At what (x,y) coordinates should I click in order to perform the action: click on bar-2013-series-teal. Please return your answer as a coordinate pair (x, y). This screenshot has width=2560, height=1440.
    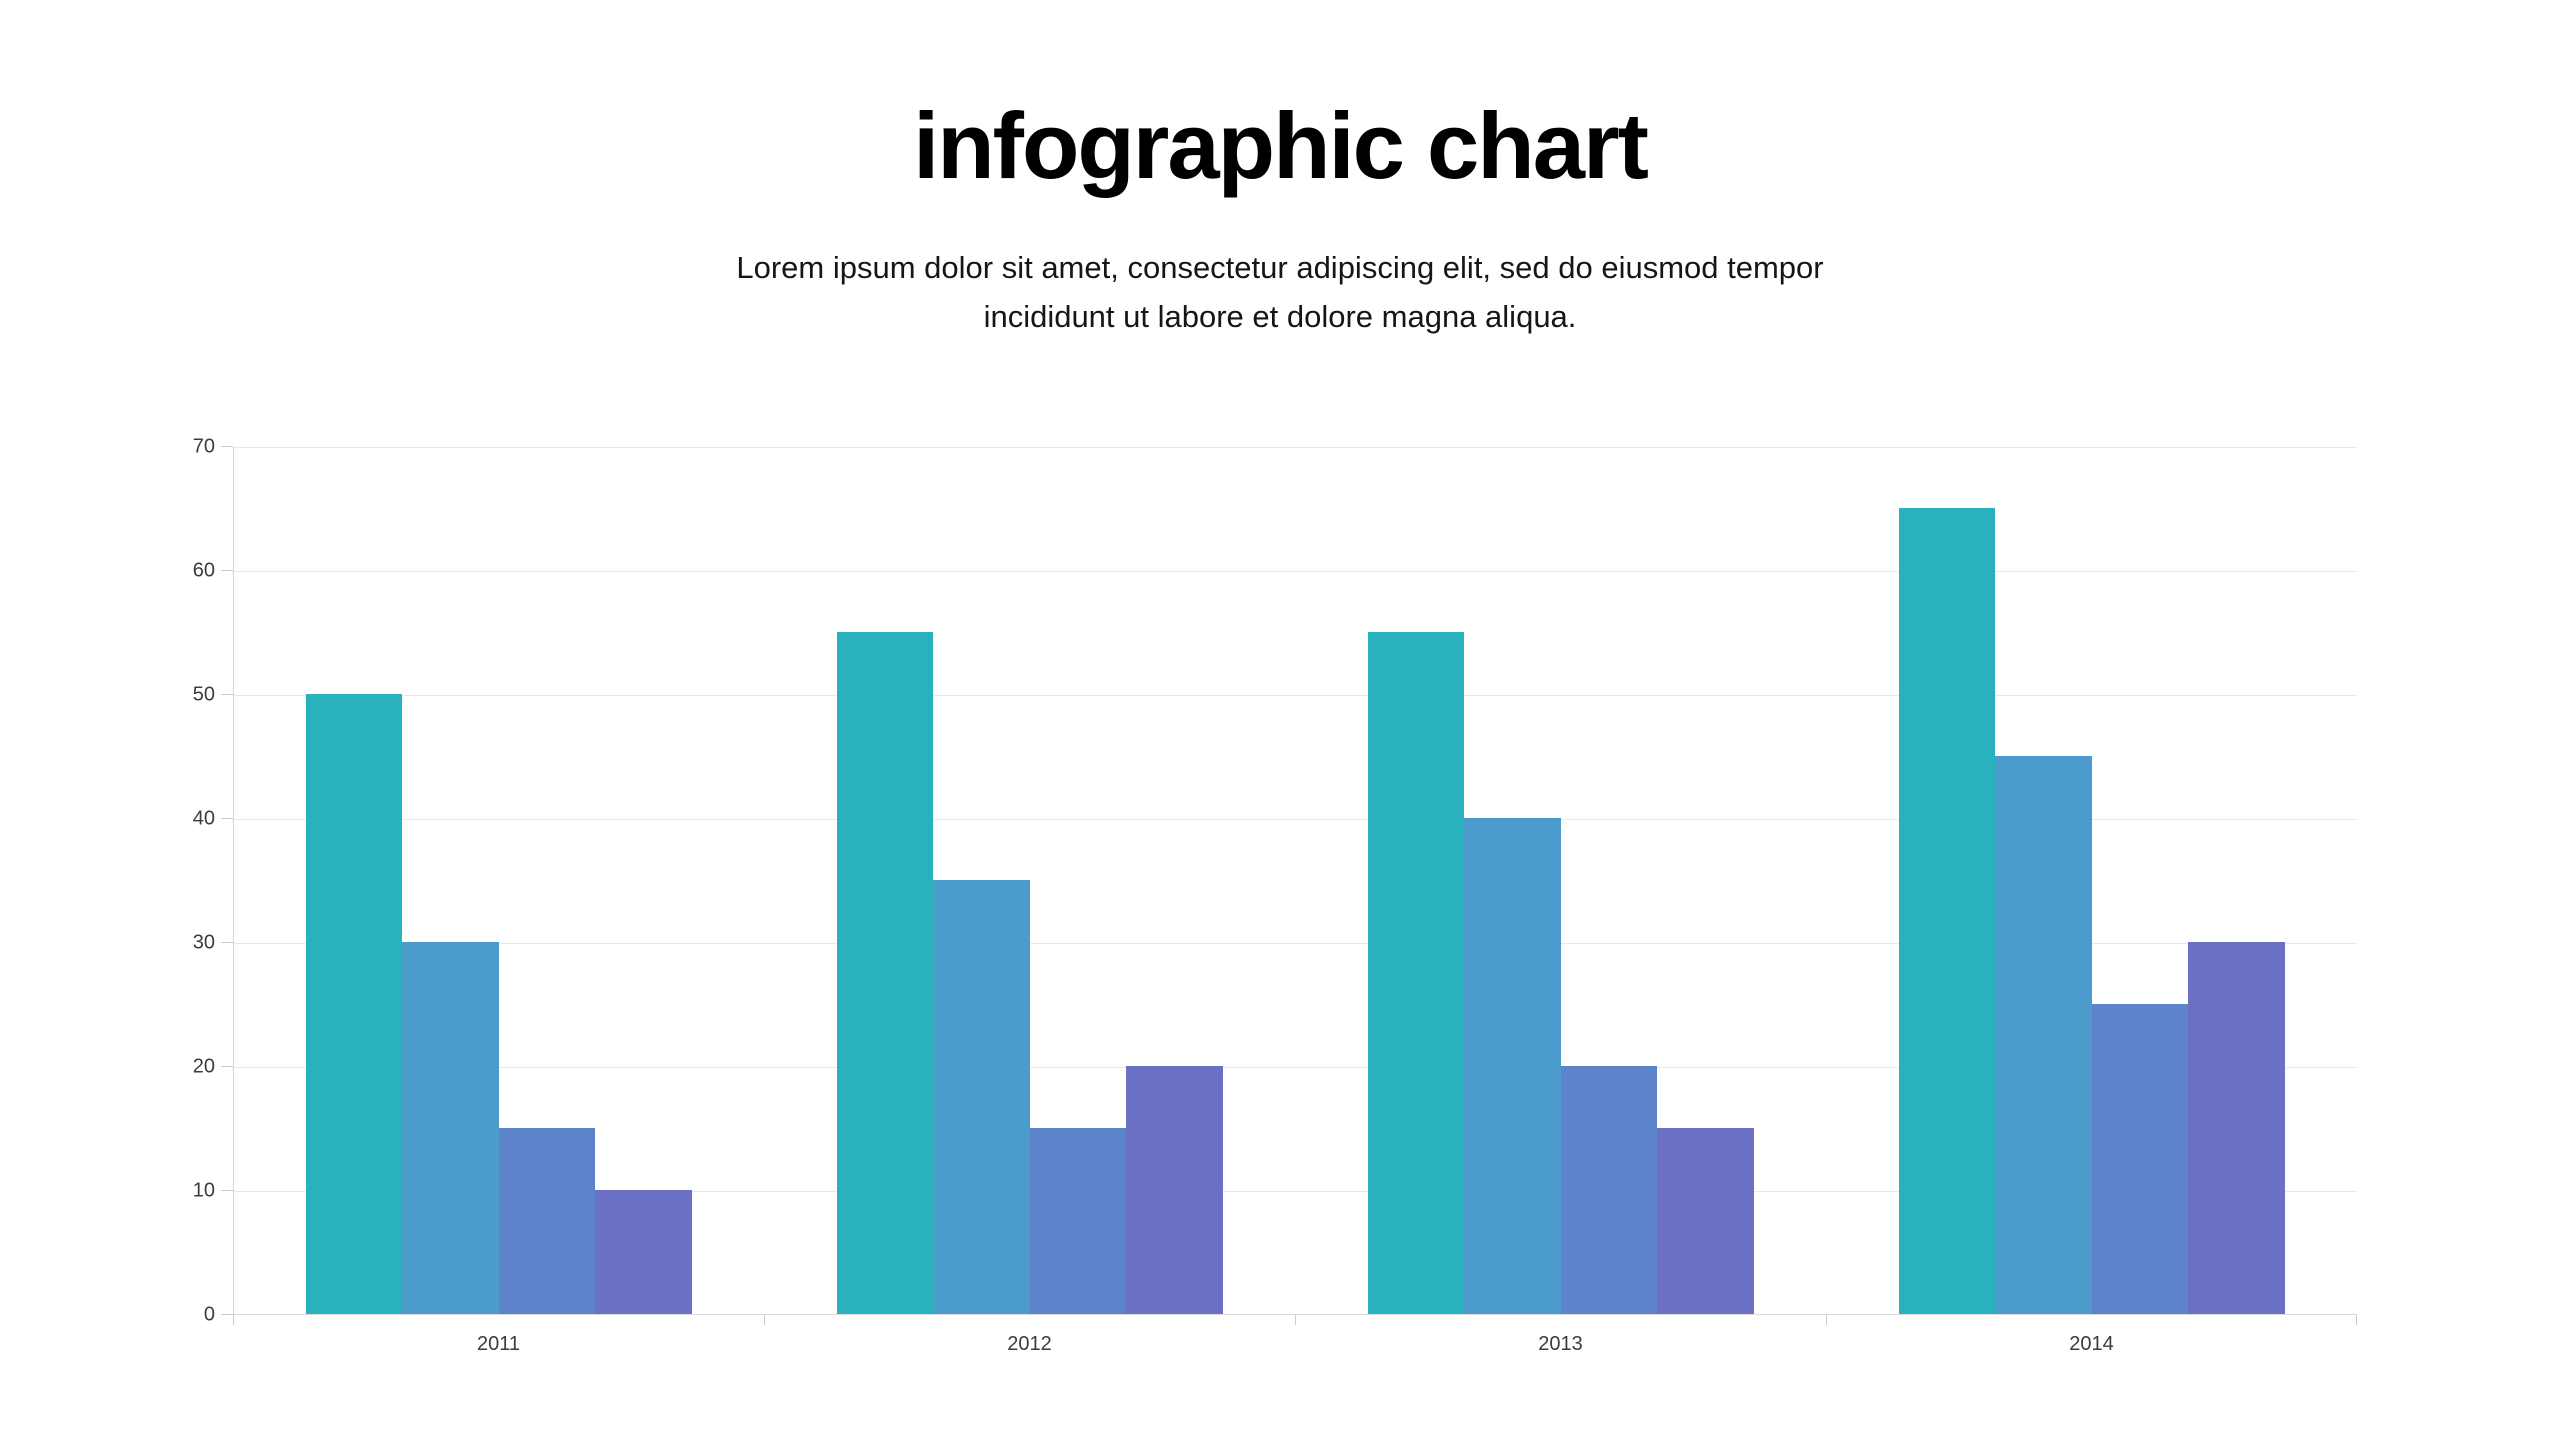
    Looking at the image, I should click on (1415, 973).